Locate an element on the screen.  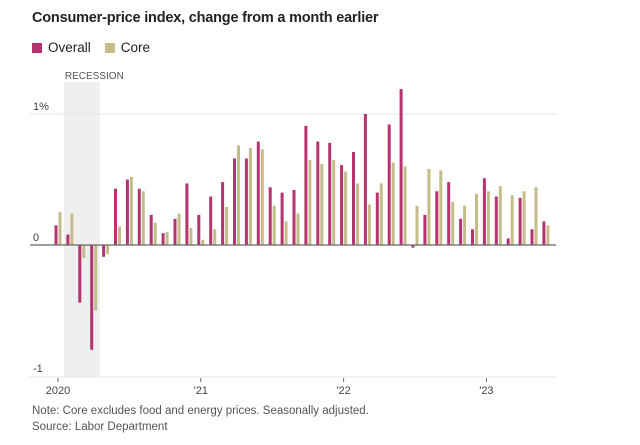
legend-swatch-overall is located at coordinates (37, 47).